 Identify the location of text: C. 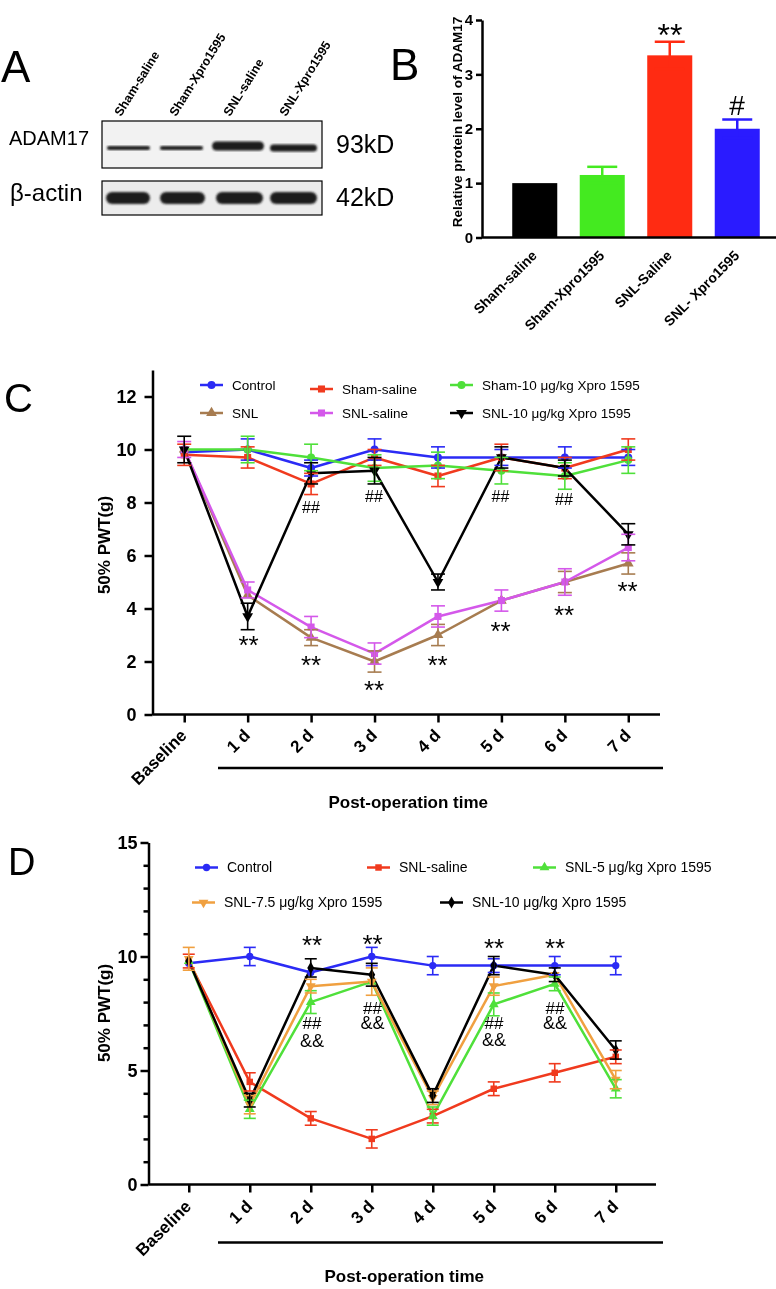
(18, 398).